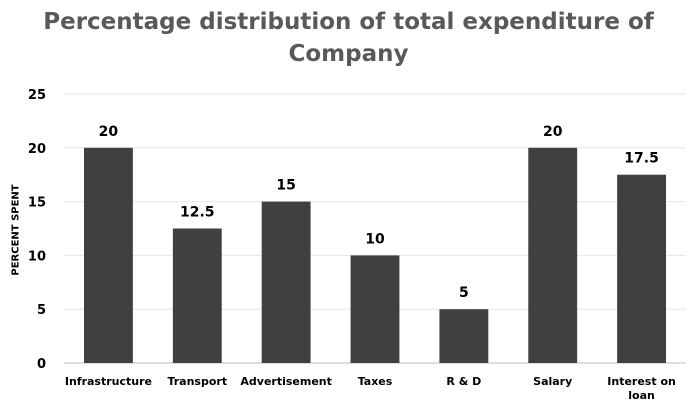 The height and width of the screenshot is (407, 697). I want to click on x-tick-label: Interest on, so click(641, 381).